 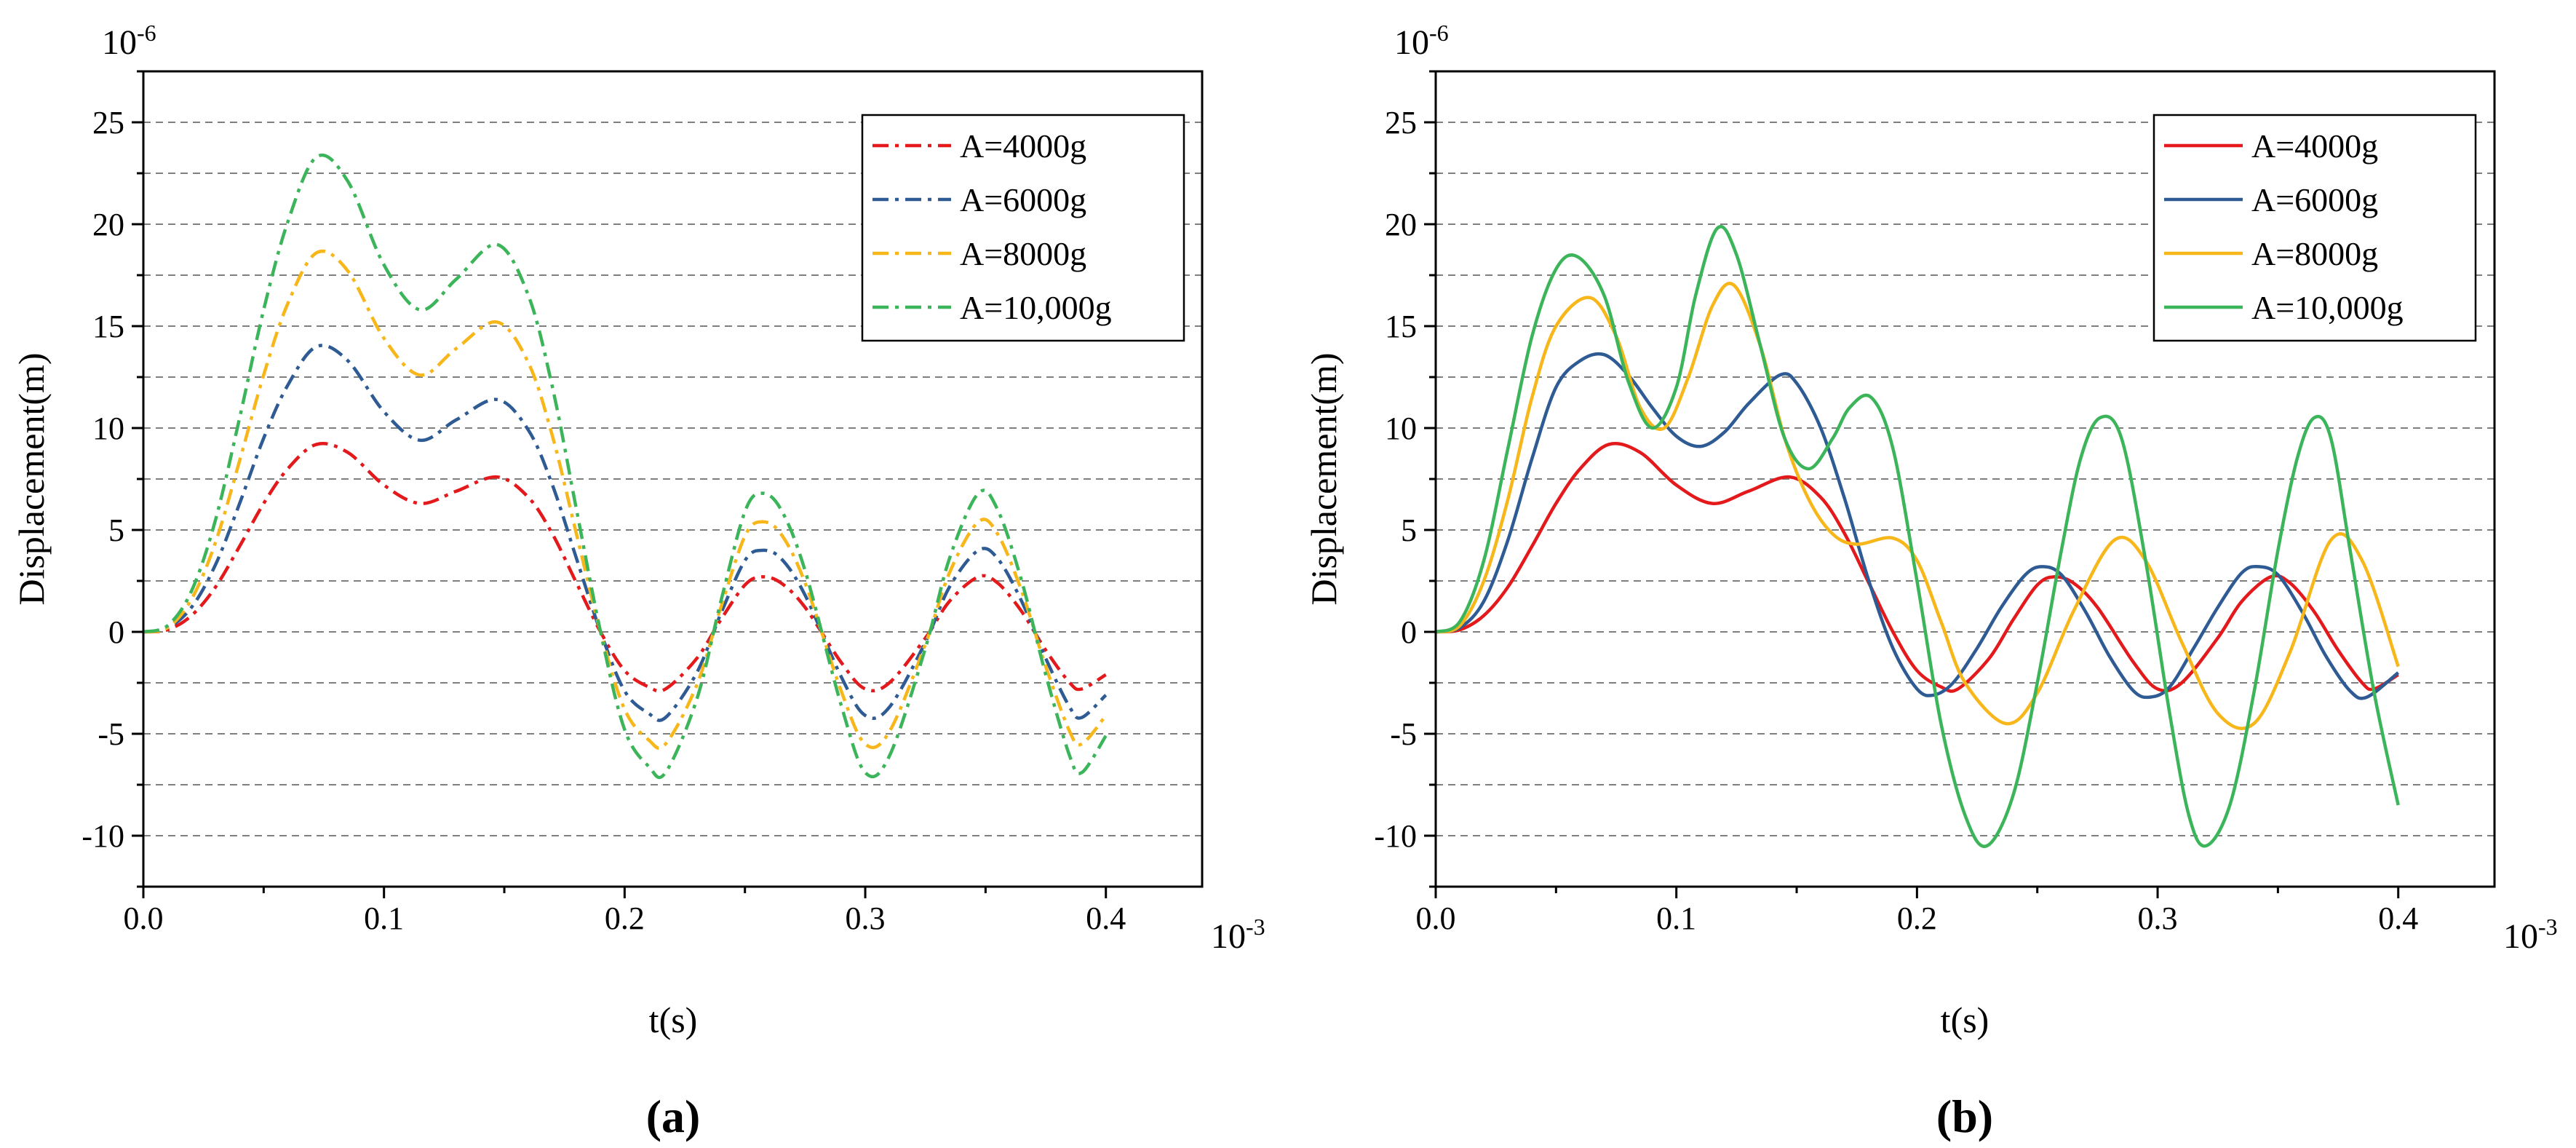 I want to click on panel-b-y-tick-label: 5, so click(x=1409, y=530).